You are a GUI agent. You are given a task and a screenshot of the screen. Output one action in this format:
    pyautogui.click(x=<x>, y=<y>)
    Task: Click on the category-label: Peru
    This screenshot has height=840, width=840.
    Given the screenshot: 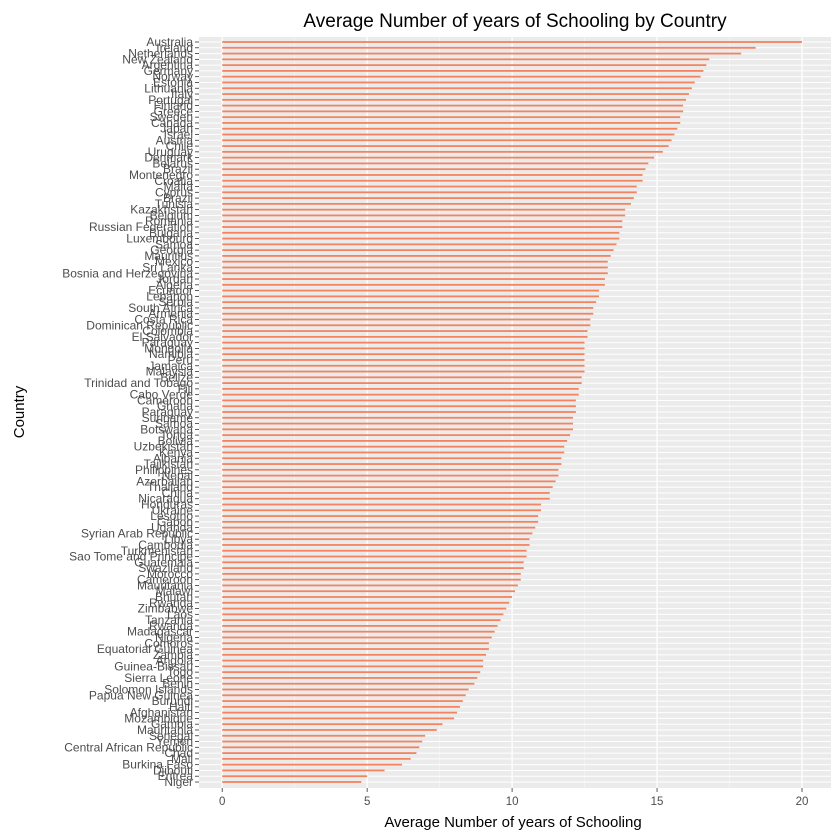 What is the action you would take?
    pyautogui.click(x=180, y=360)
    